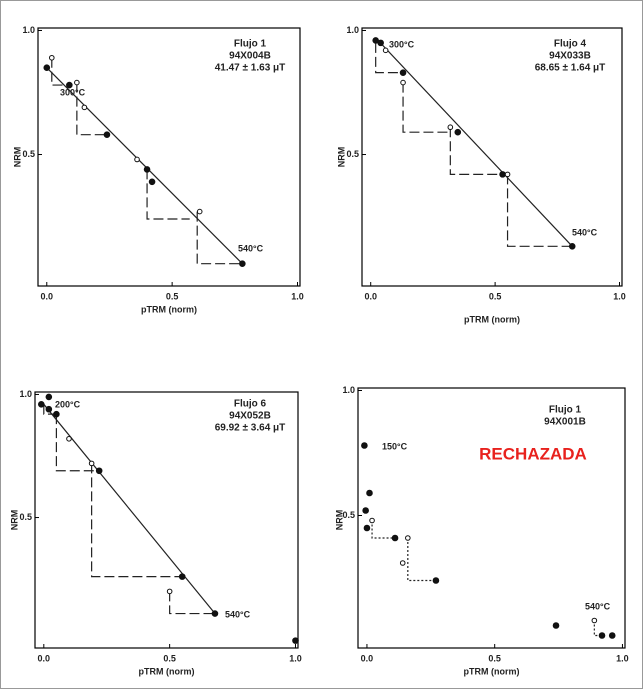 This screenshot has width=643, height=689. Describe the element at coordinates (250, 404) in the screenshot. I see `panel-title: Flujo 6` at that location.